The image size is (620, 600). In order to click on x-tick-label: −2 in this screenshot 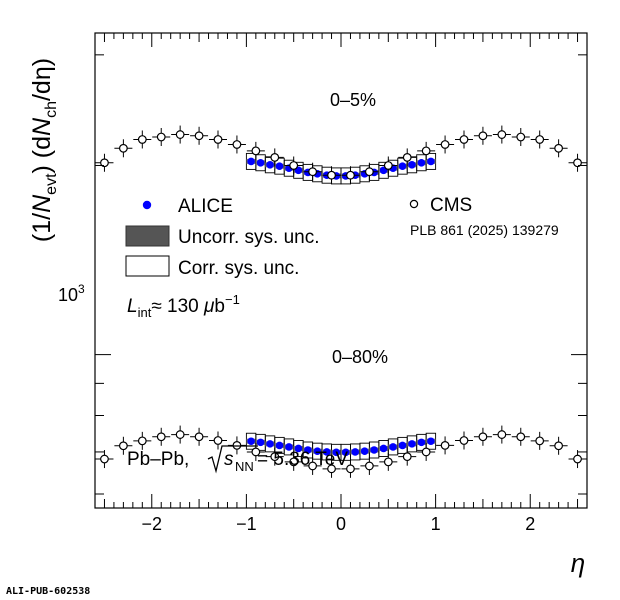, I will do `click(152, 524)`.